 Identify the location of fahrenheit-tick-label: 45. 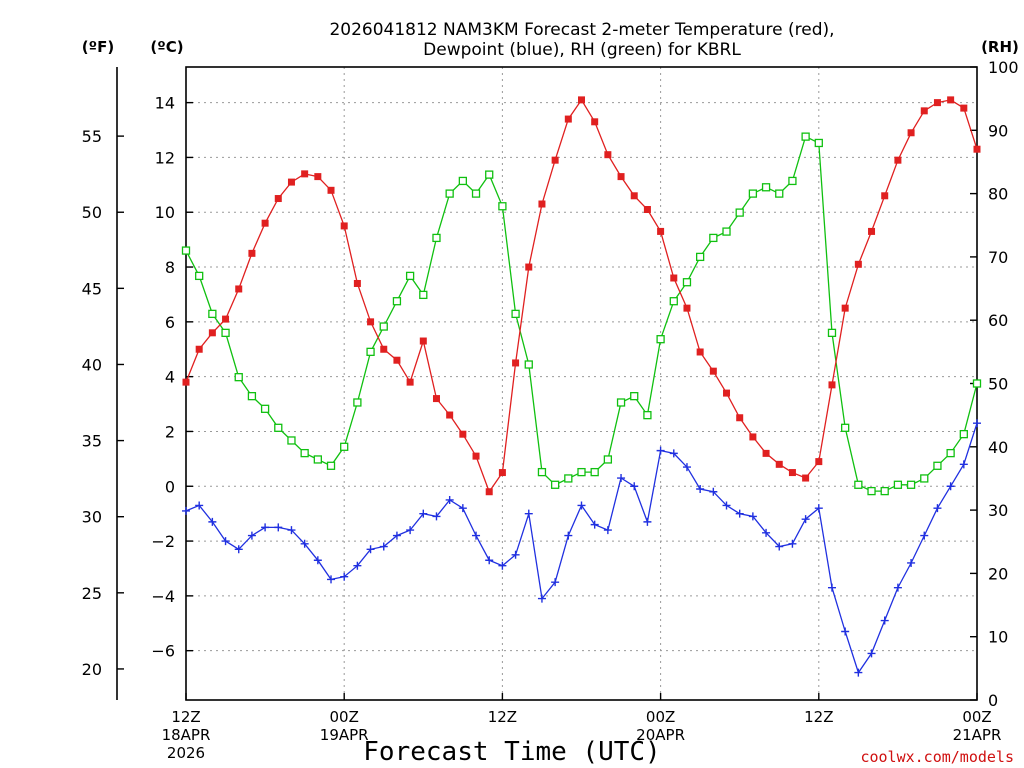
(92, 288).